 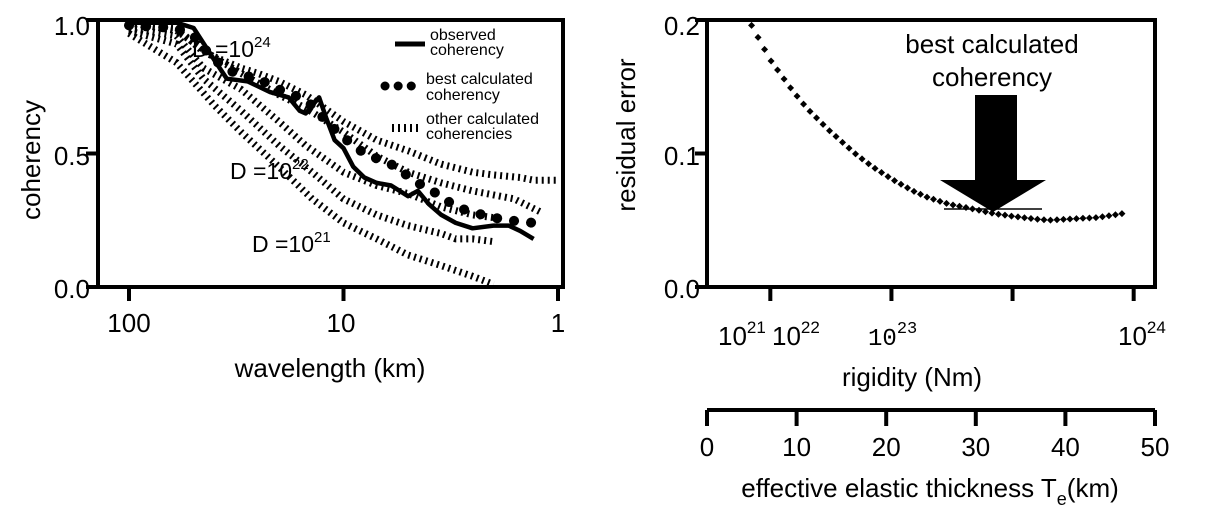 I want to click on best-coherency-label-2: coherency, so click(x=992, y=77).